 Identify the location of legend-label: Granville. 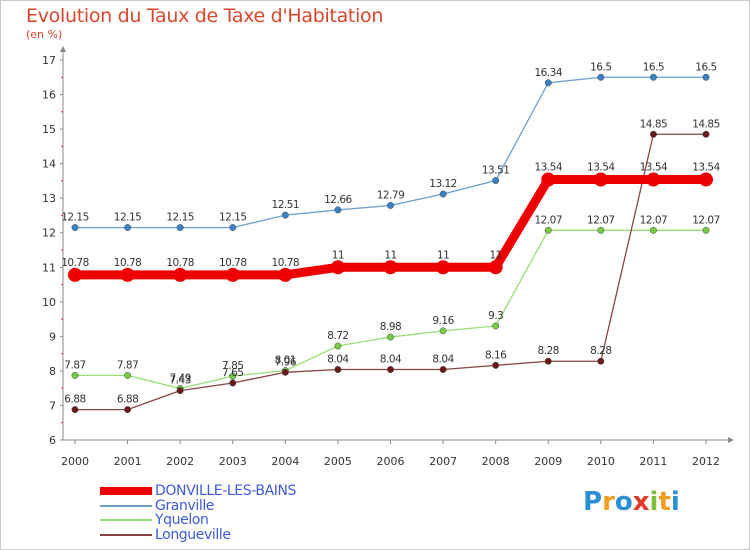
(185, 505).